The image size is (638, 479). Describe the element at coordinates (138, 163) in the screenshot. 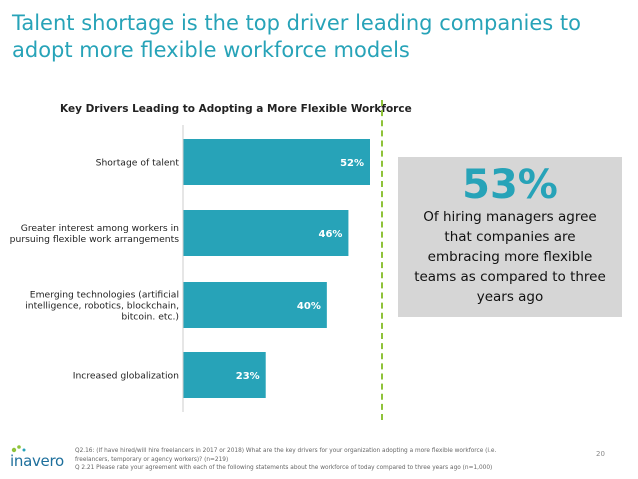

I see `category-label-1: Shortage of talent` at that location.